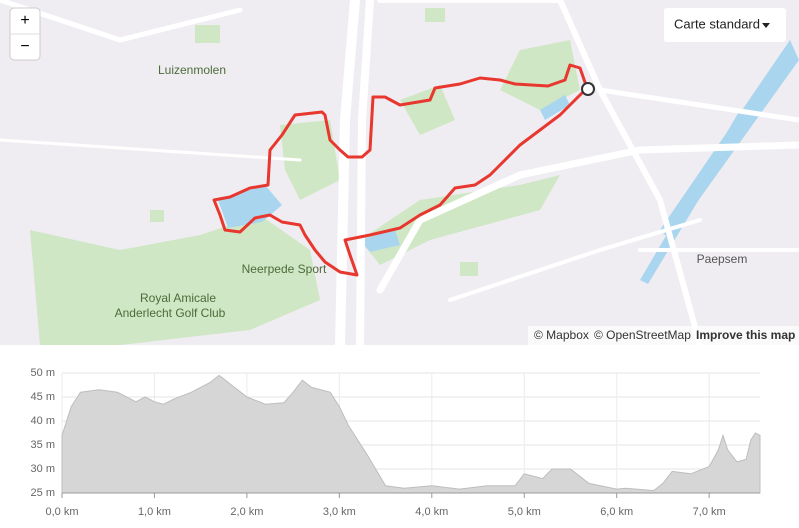 This screenshot has width=799, height=528. Describe the element at coordinates (284, 269) in the screenshot. I see `place-label: Neerpede Sport` at that location.